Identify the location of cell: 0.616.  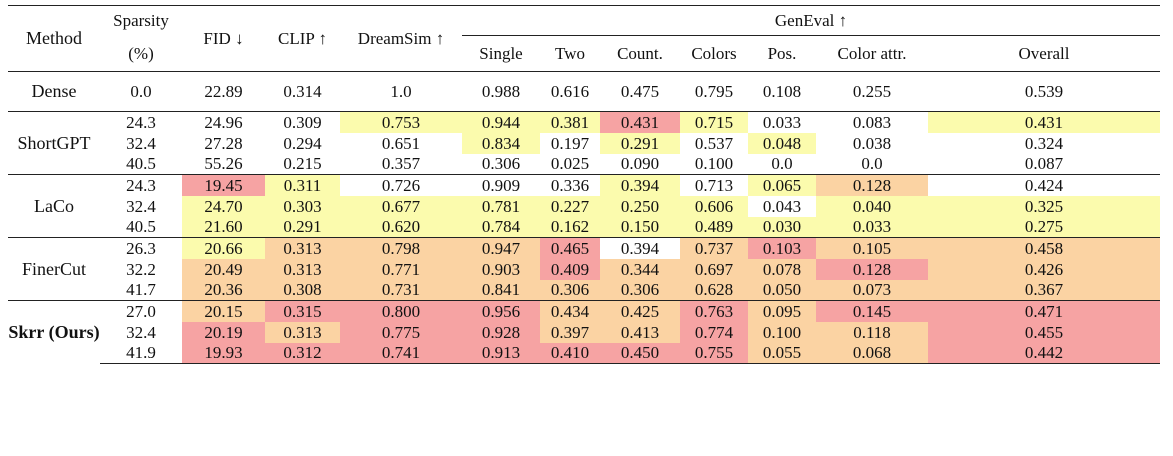
(570, 91).